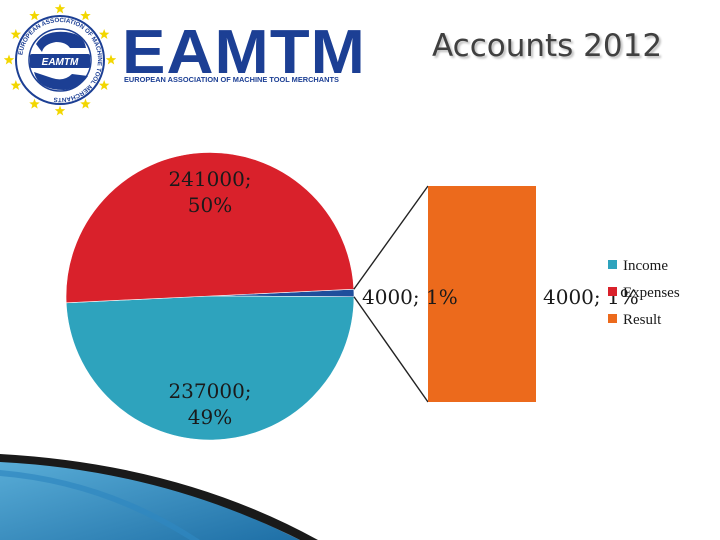 The height and width of the screenshot is (540, 720). Describe the element at coordinates (209, 192) in the screenshot. I see `data-label-expenses: 241000; 50%` at that location.